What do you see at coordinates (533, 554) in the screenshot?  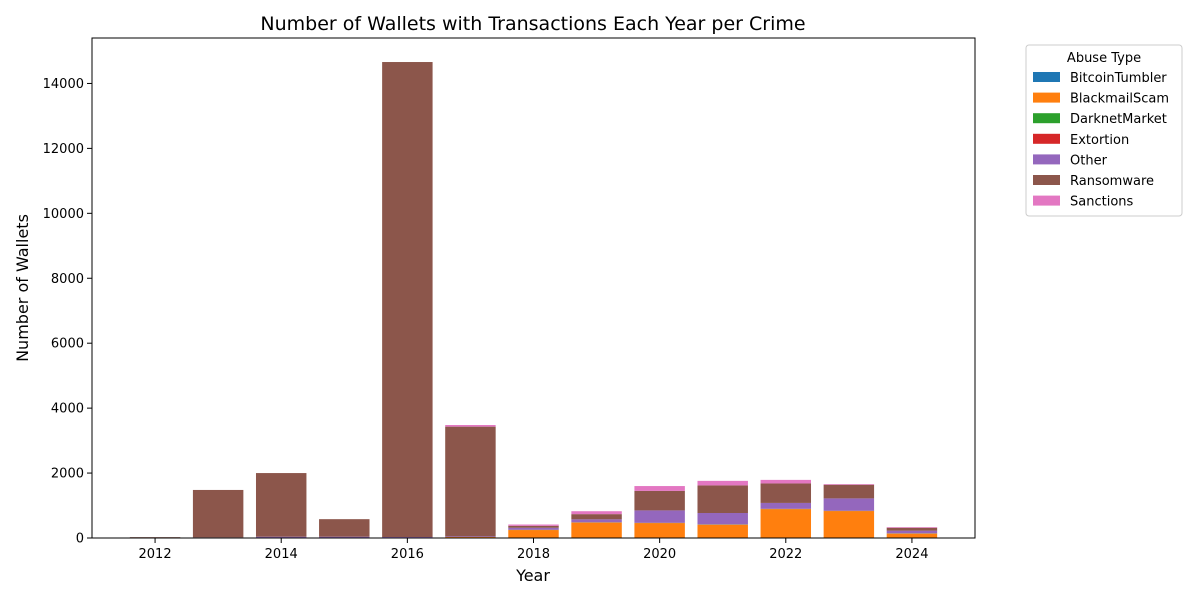 I see `x-tick-label: 2018` at bounding box center [533, 554].